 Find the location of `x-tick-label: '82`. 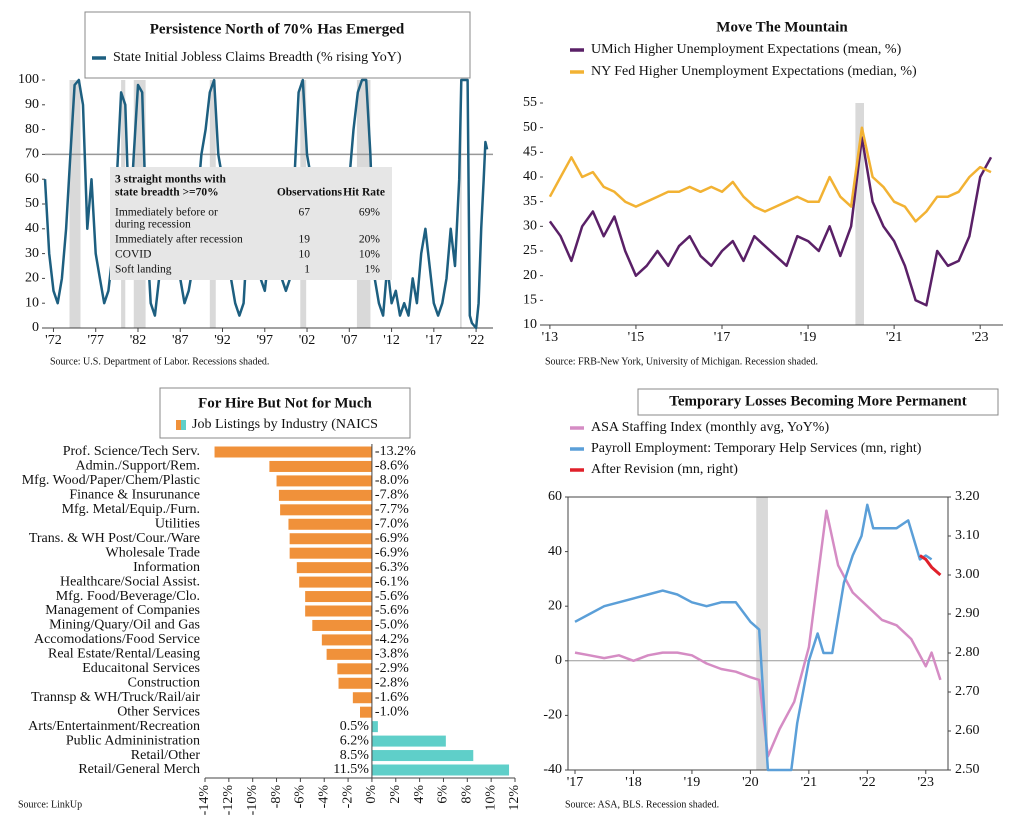

x-tick-label: '82 is located at coordinates (138, 340).